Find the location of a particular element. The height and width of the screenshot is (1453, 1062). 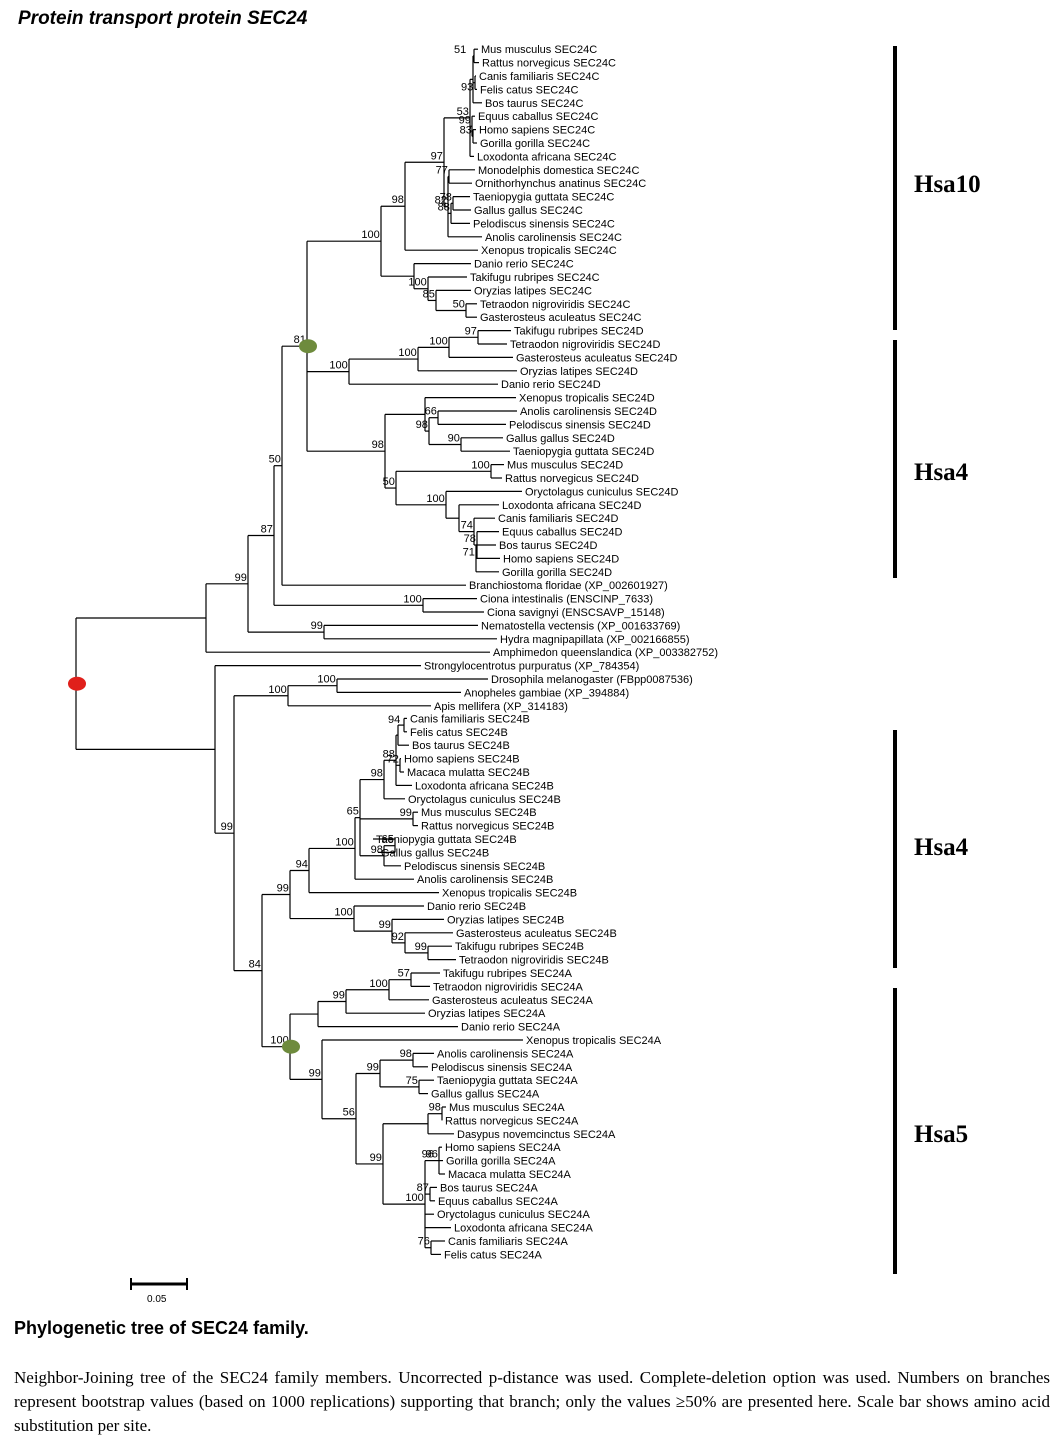

taxon-label: Taeniopygia guttata SEC24C is located at coordinates (543, 198).